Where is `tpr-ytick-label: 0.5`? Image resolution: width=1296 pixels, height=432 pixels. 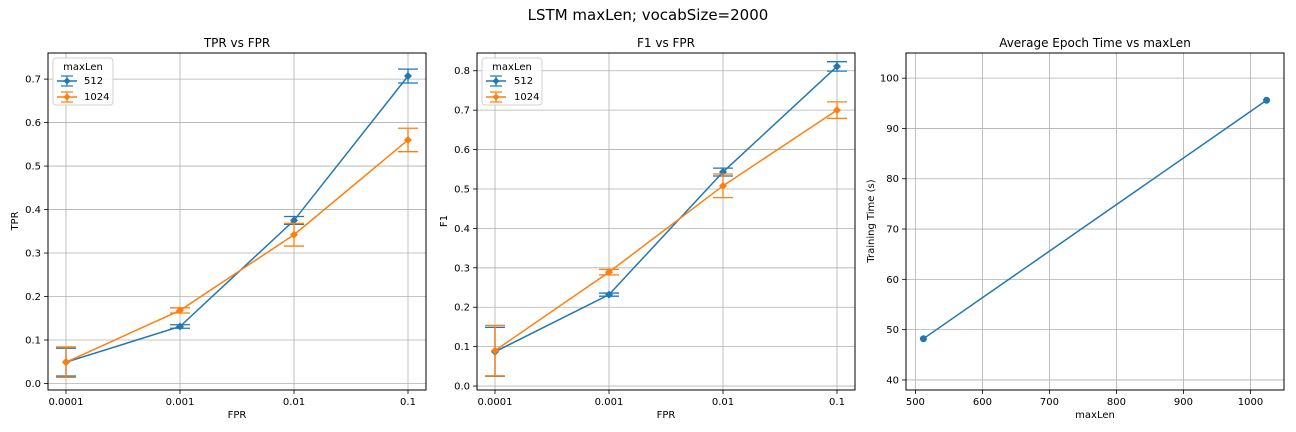
tpr-ytick-label: 0.5 is located at coordinates (33, 167).